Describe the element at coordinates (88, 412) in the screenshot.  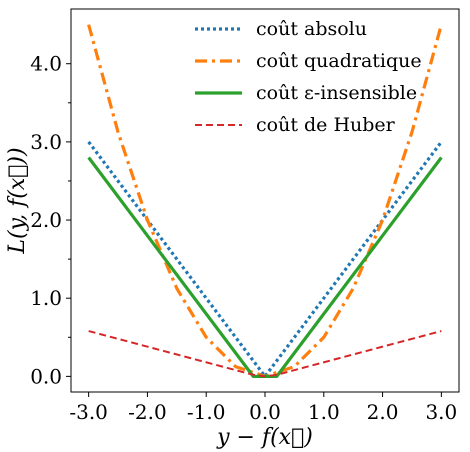
I see `x-tick-label: -3.0` at that location.